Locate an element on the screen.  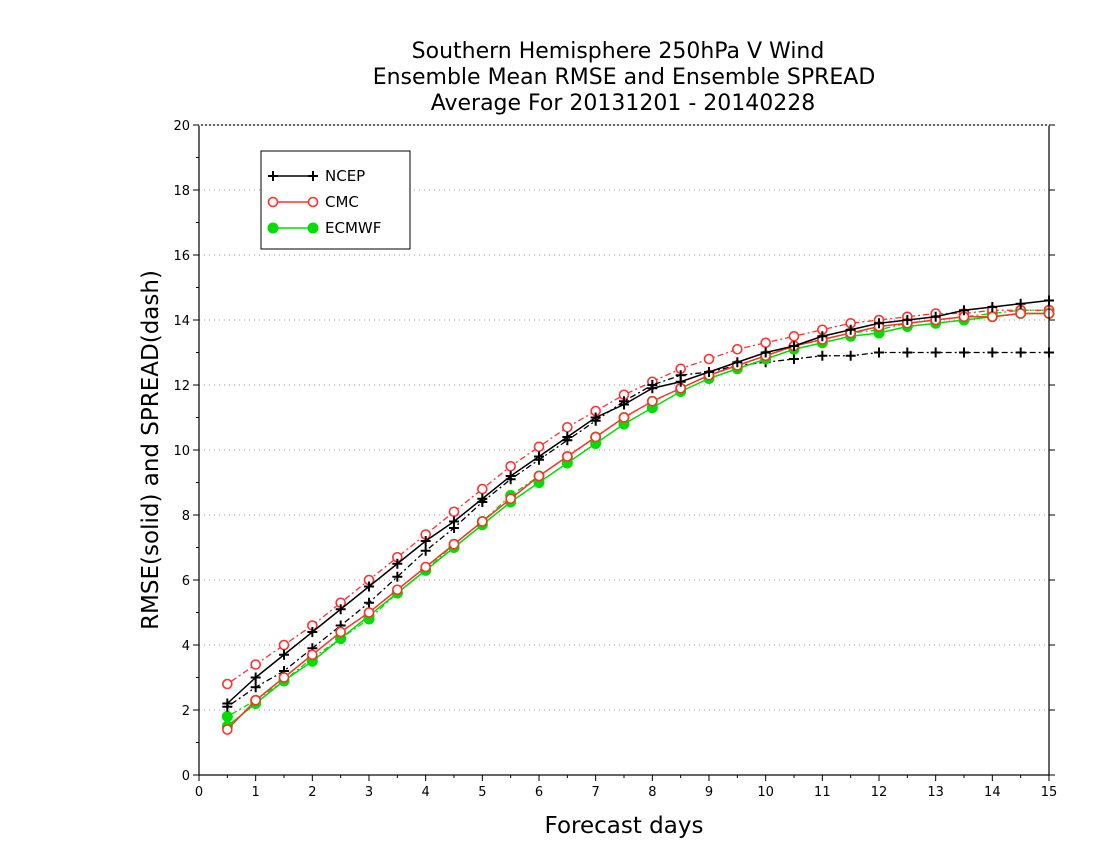
x-tick-label: 8 is located at coordinates (652, 792).